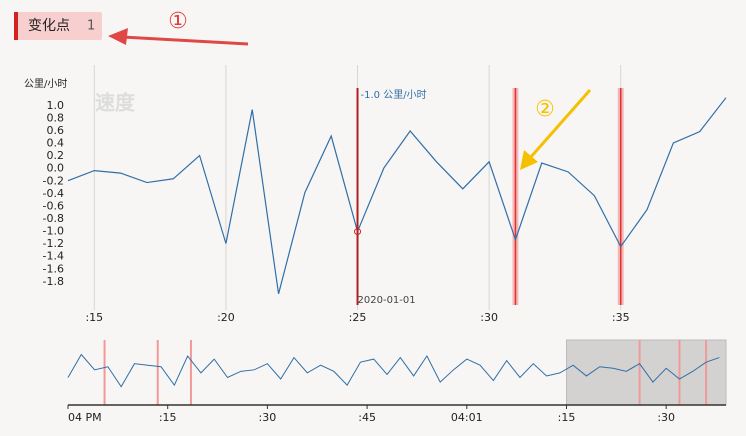 The image size is (746, 436). I want to click on navigator-tick-label: 04 PM, so click(85, 417).